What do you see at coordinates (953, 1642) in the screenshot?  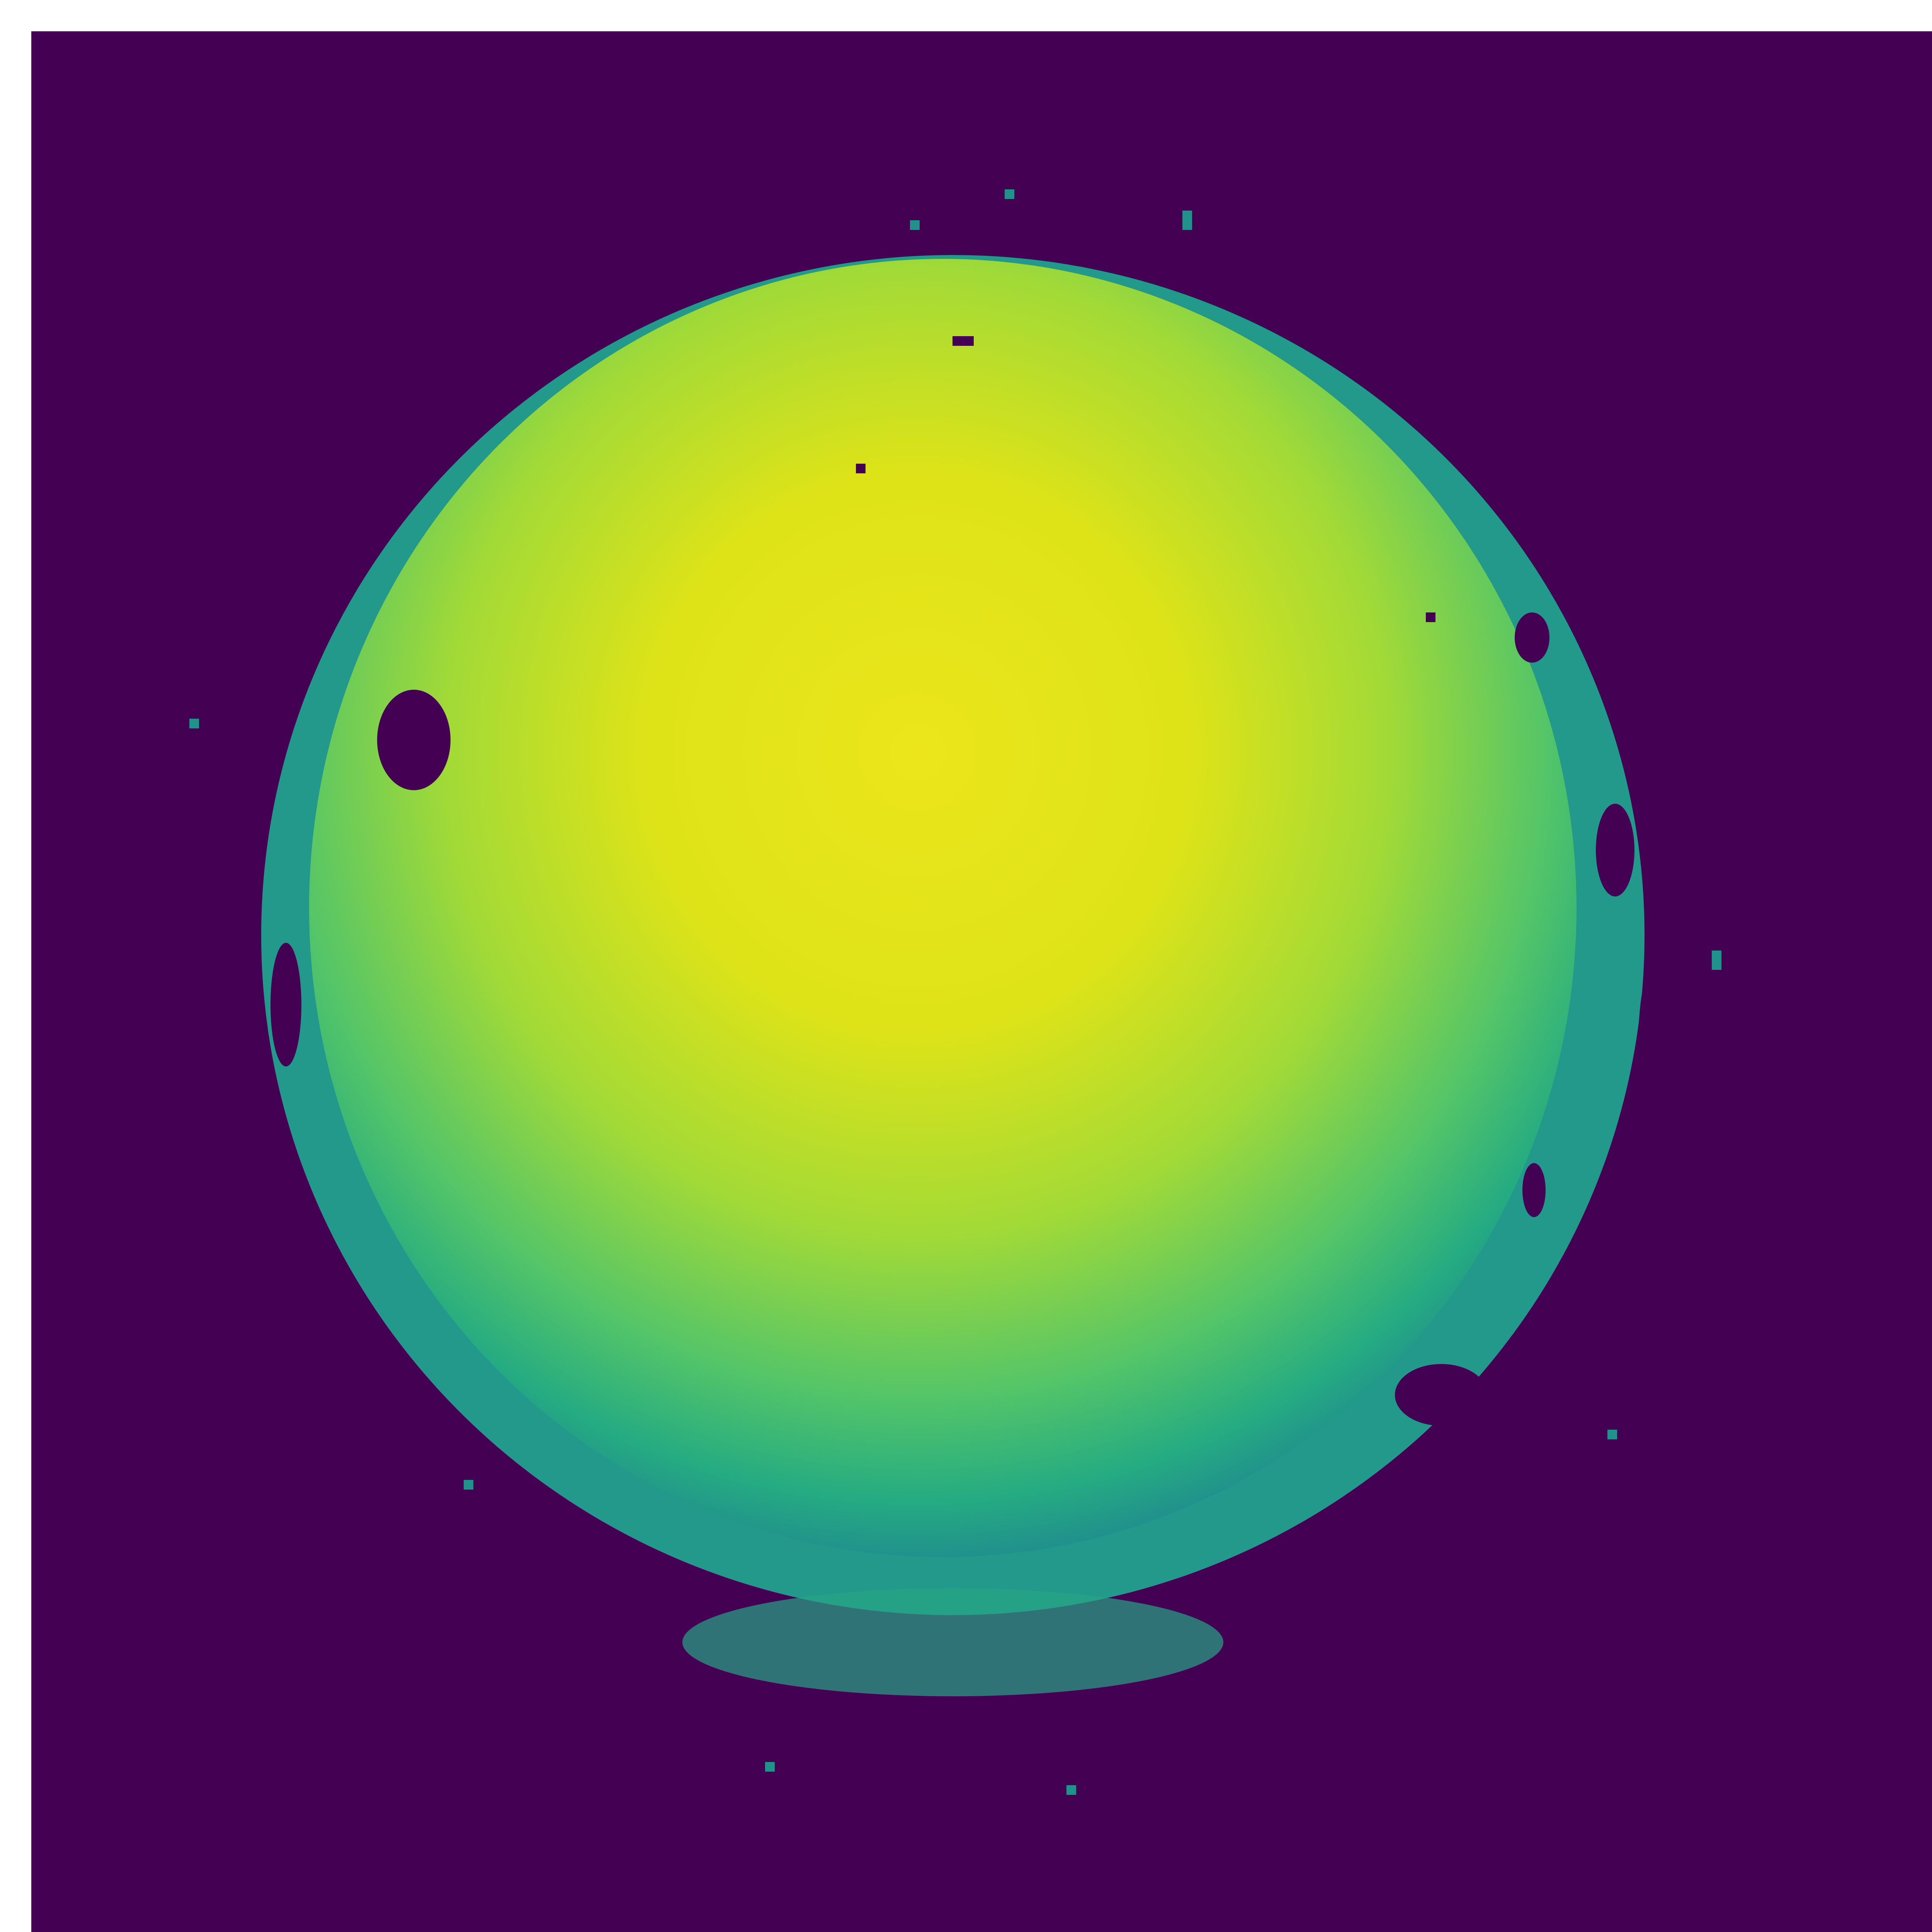 I see `lower-fringe` at bounding box center [953, 1642].